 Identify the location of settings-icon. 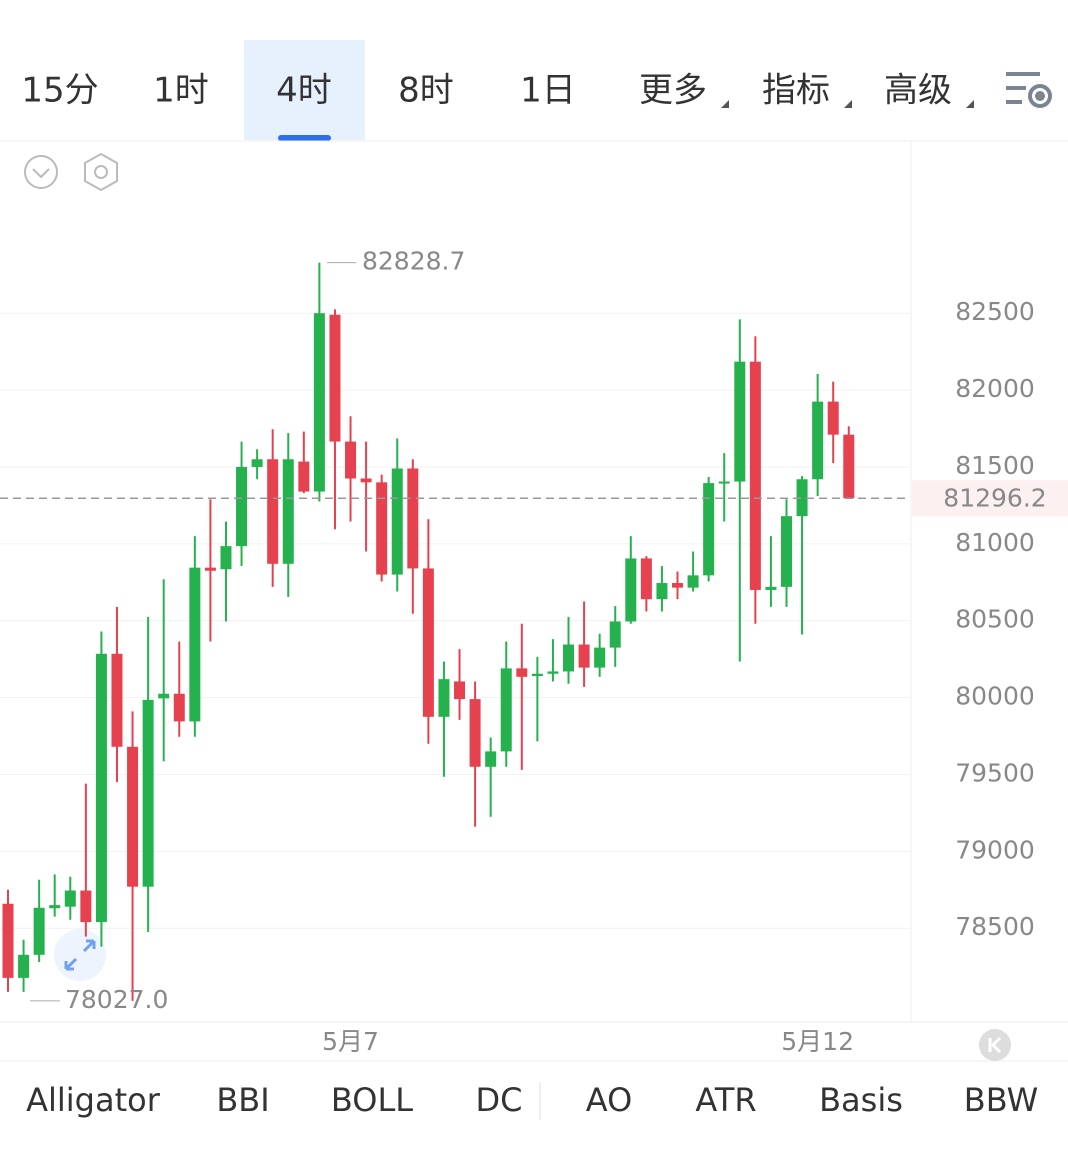
(1029, 90).